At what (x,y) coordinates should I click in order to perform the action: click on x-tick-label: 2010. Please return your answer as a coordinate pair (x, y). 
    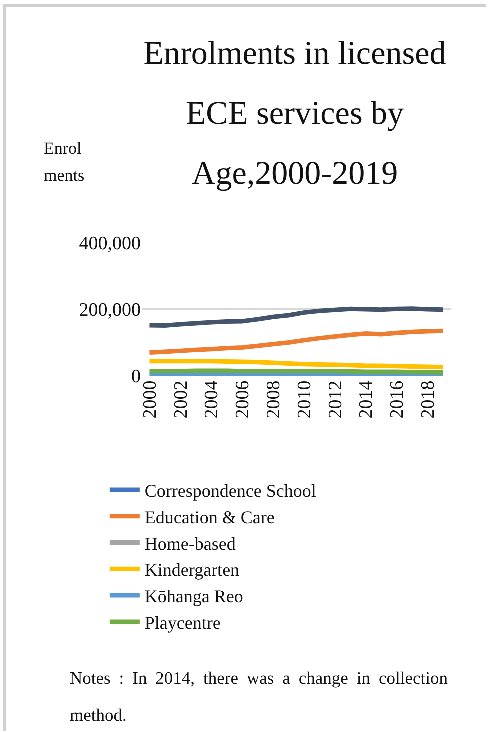
    Looking at the image, I should click on (305, 399).